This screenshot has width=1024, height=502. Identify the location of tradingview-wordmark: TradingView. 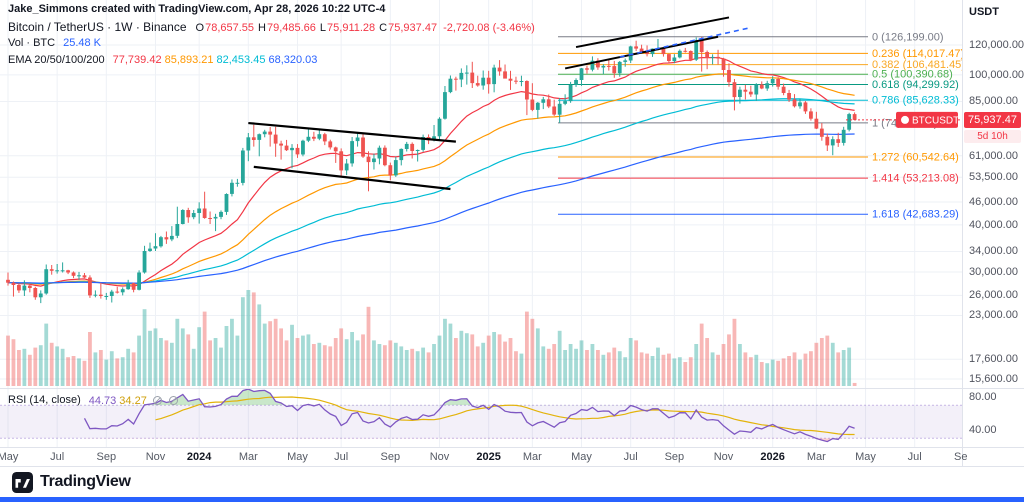
(85, 481).